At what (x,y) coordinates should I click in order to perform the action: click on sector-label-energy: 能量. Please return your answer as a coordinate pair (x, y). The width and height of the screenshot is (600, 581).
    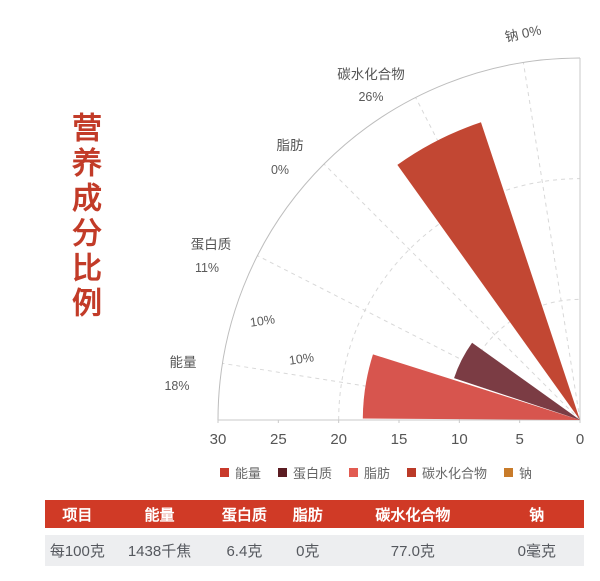
    Looking at the image, I should click on (183, 362).